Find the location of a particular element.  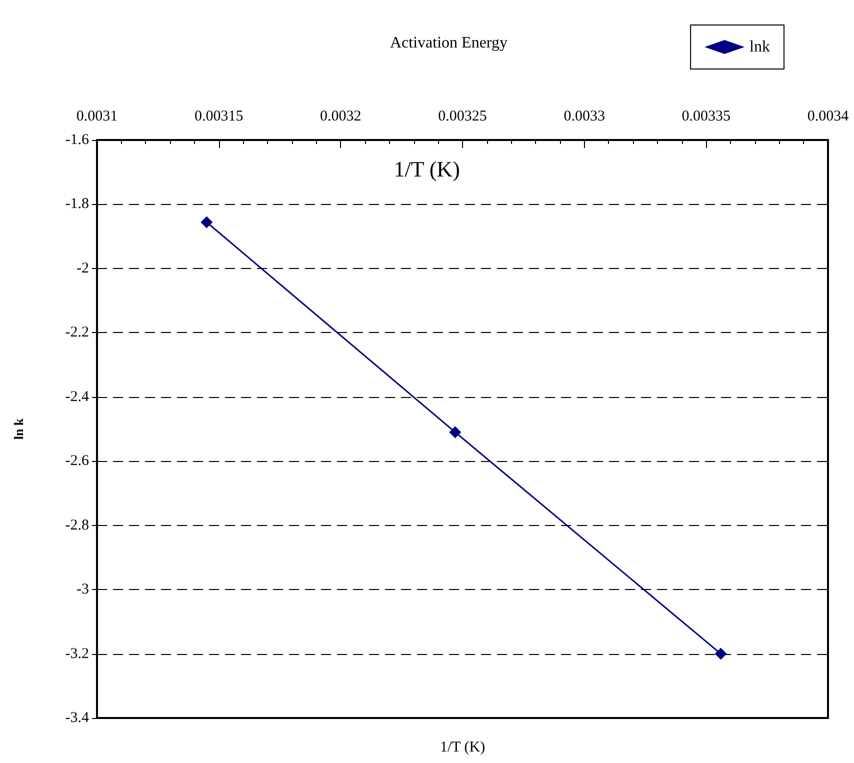

y-tick-label: -1.8 is located at coordinates (77, 204).